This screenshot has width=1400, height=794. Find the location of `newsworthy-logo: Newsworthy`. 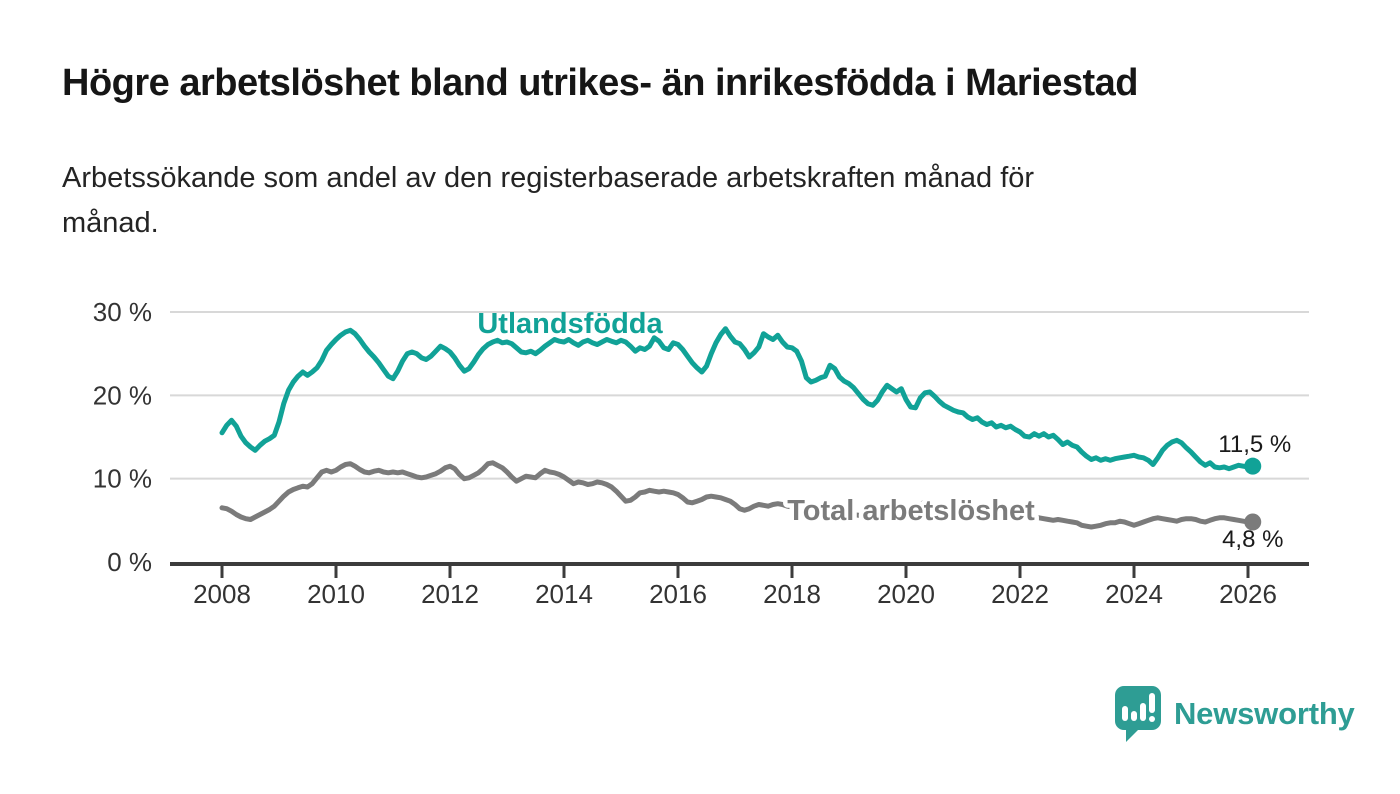

newsworthy-logo: Newsworthy is located at coordinates (1234, 714).